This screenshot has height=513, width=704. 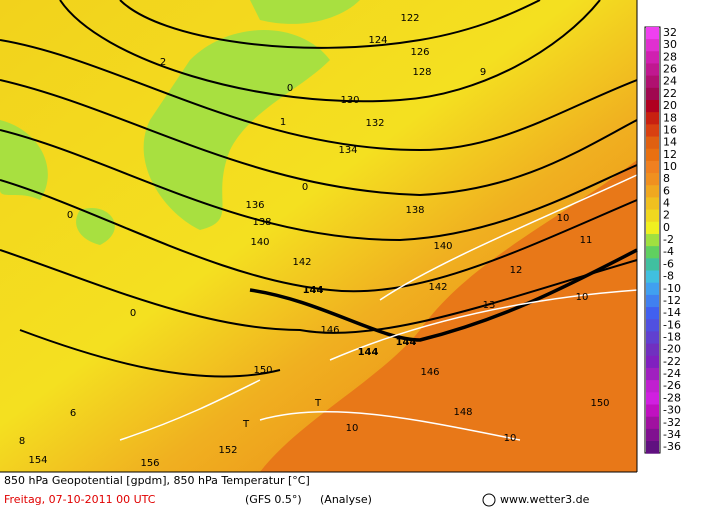 What do you see at coordinates (668, 239) in the screenshot?
I see `colorbar-label: -2` at bounding box center [668, 239].